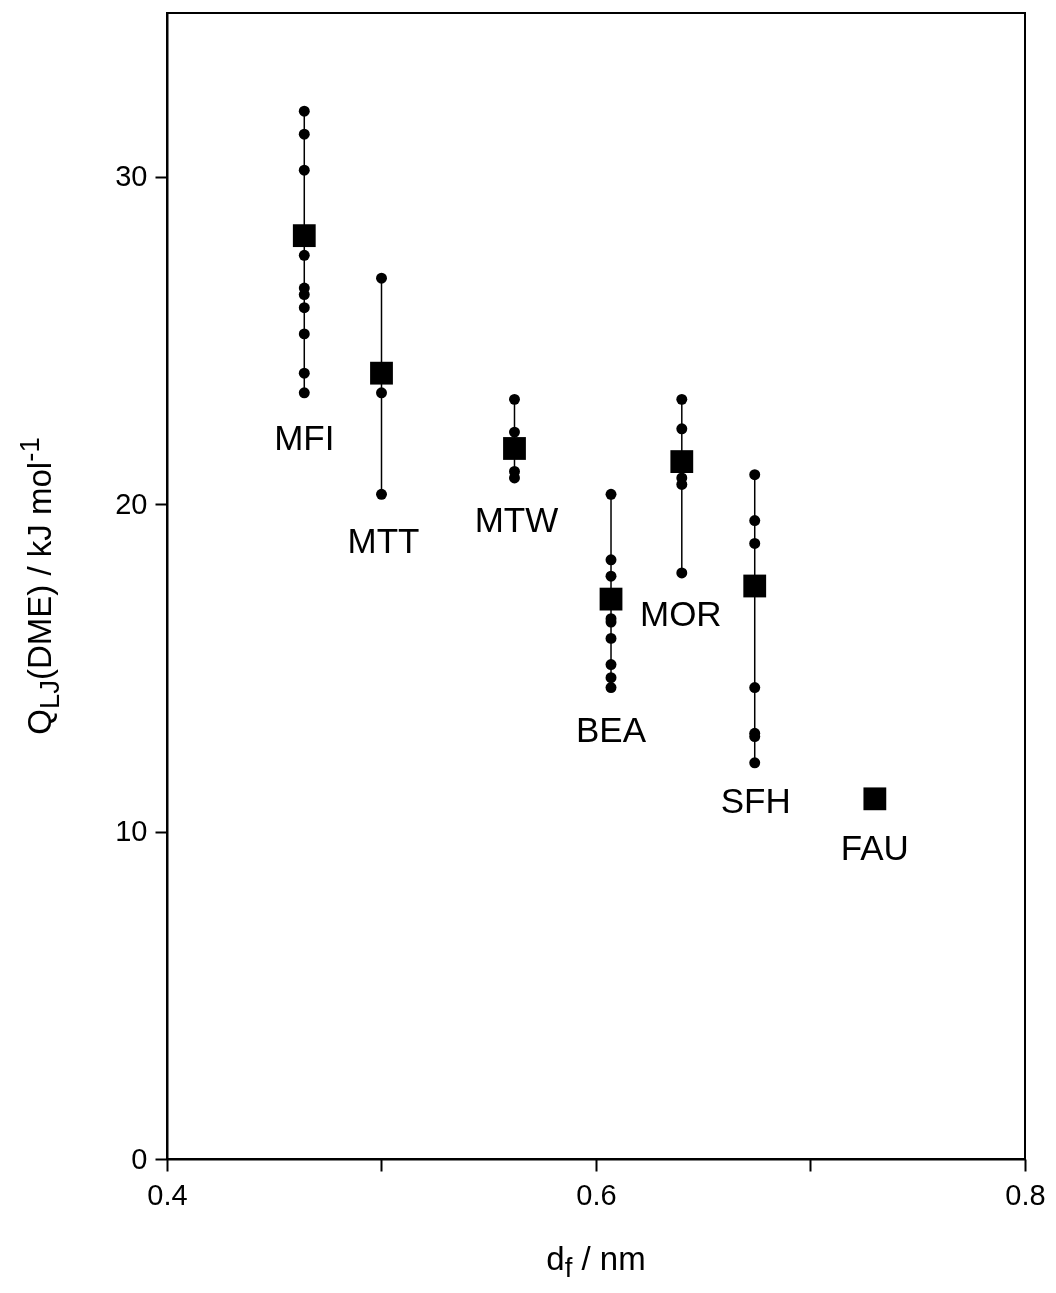 Image resolution: width=1056 pixels, height=1293 pixels. What do you see at coordinates (383, 541) in the screenshot?
I see `annotation: MTT` at bounding box center [383, 541].